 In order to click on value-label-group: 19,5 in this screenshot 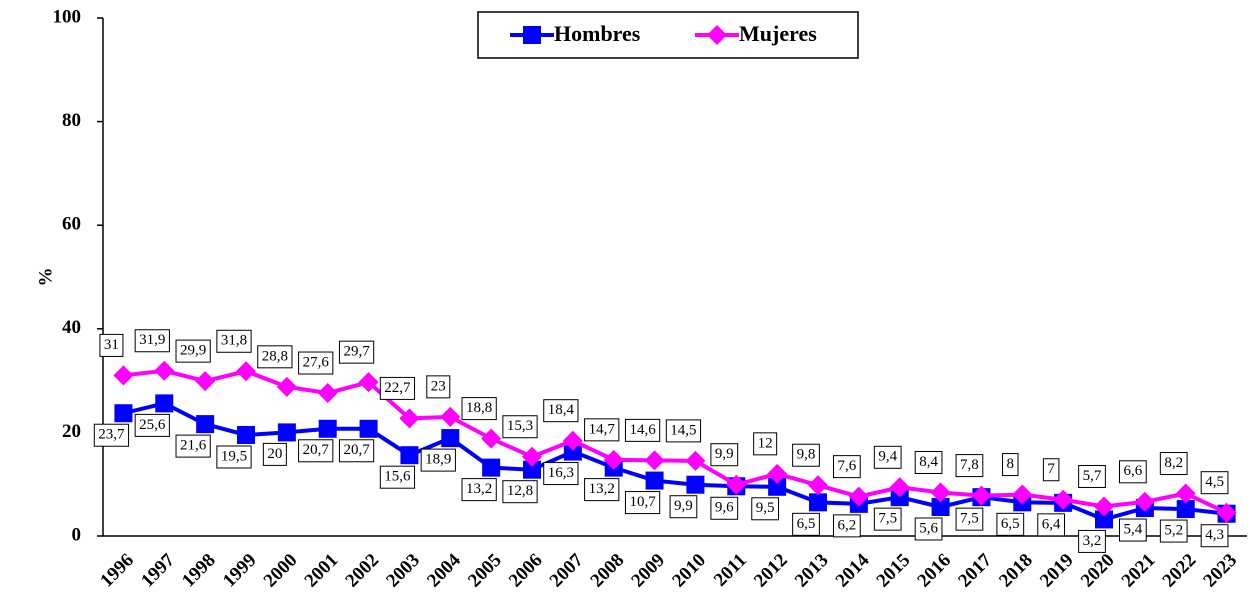, I will do `click(234, 457)`.